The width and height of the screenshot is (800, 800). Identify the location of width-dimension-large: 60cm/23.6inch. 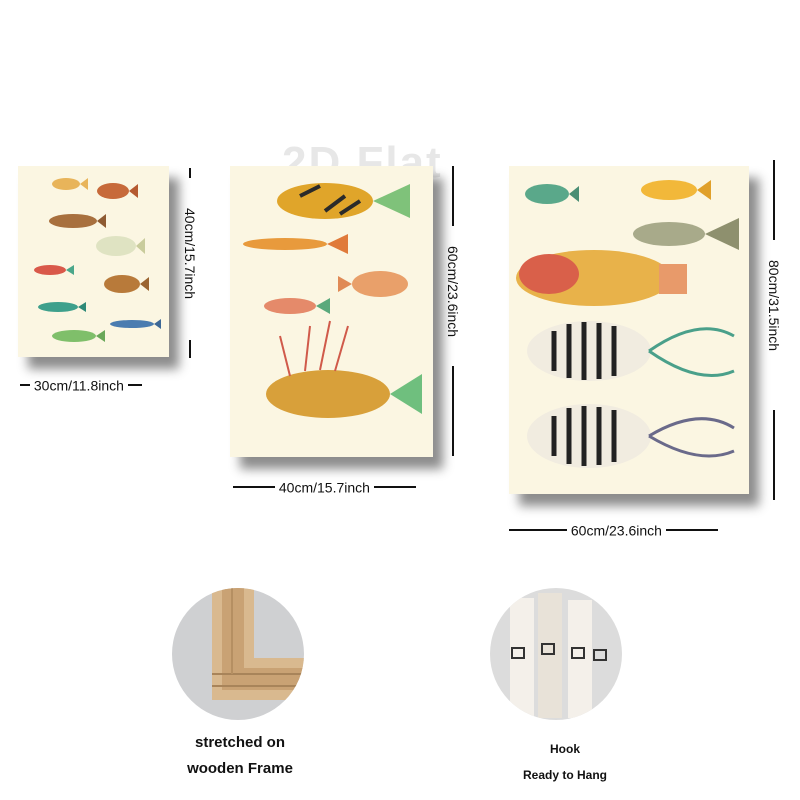
(613, 529).